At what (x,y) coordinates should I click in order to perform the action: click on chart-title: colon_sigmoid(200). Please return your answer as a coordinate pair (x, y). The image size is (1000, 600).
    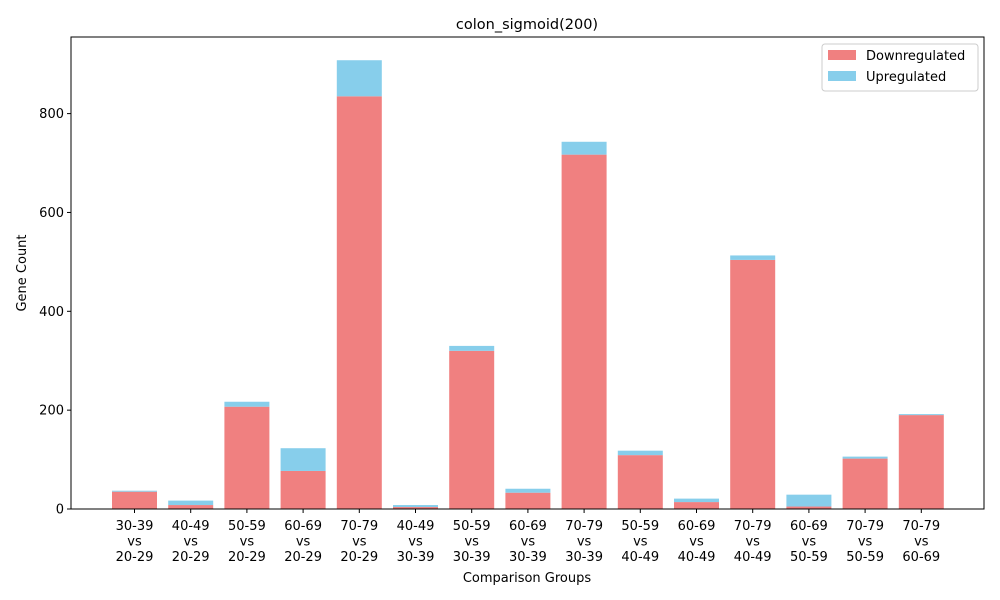
    Looking at the image, I should click on (527, 25).